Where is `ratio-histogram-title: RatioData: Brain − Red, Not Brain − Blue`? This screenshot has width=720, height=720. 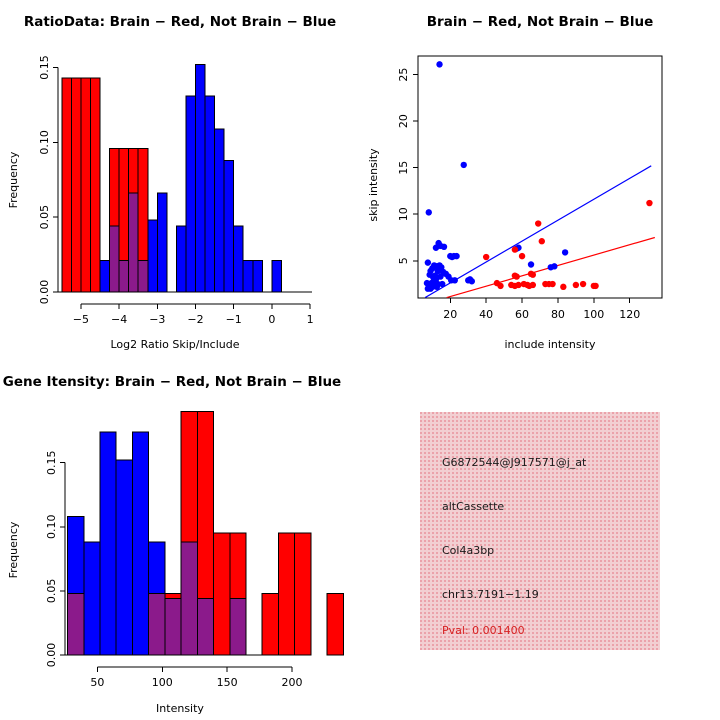
ratio-histogram-title: RatioData: Brain − Red, Not Brain − Blue is located at coordinates (180, 22).